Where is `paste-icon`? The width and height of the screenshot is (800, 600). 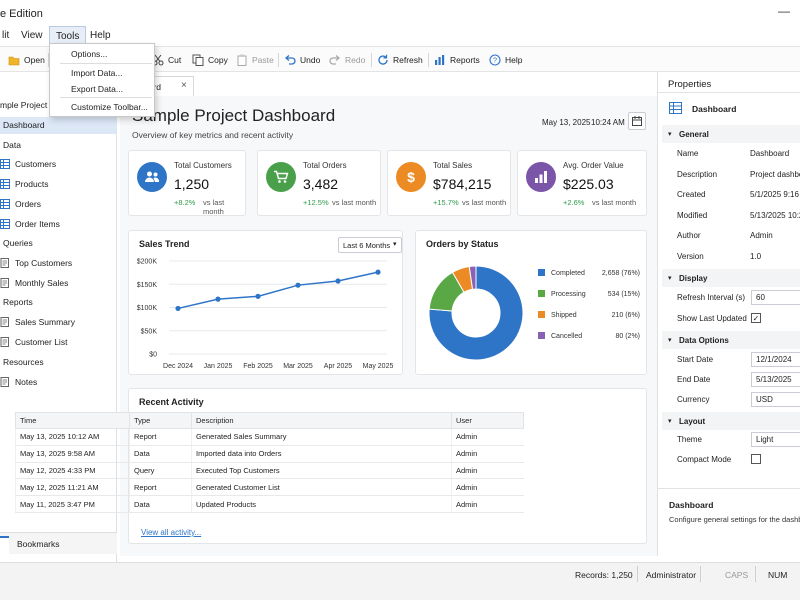
paste-icon is located at coordinates (242, 60).